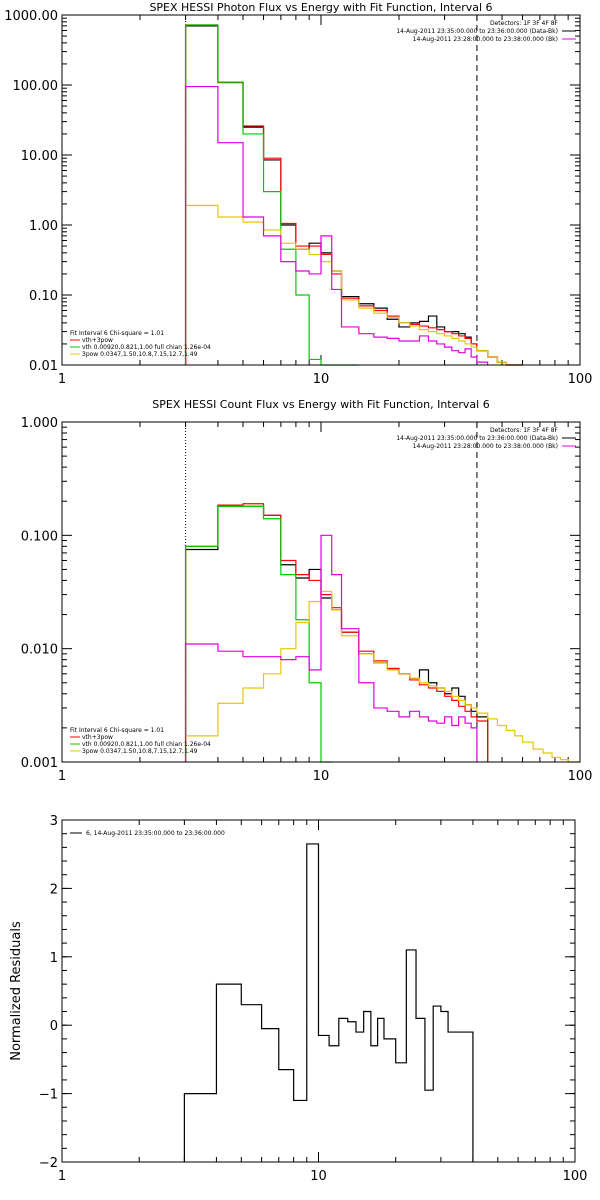  Describe the element at coordinates (43, 366) in the screenshot. I see `y-tick-label: 0.01` at that location.